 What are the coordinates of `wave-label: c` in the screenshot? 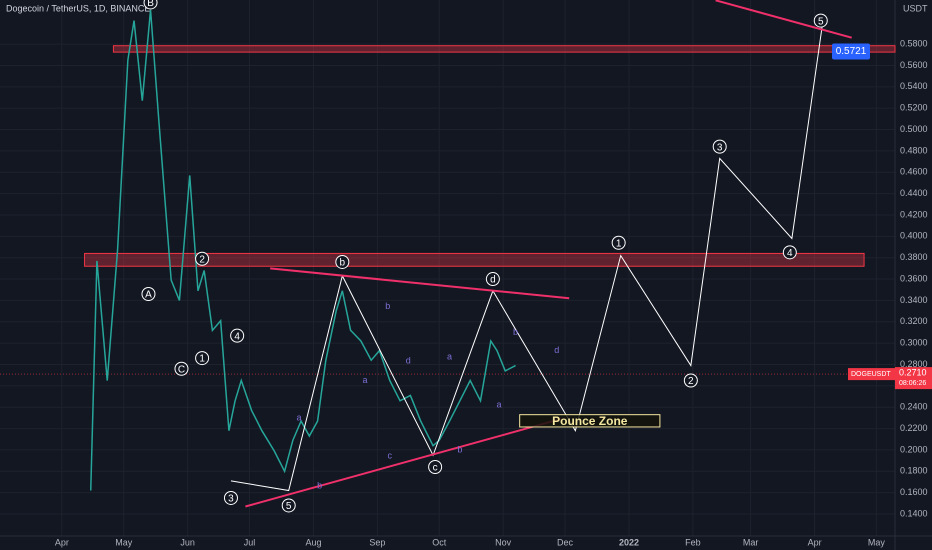 It's located at (435, 468).